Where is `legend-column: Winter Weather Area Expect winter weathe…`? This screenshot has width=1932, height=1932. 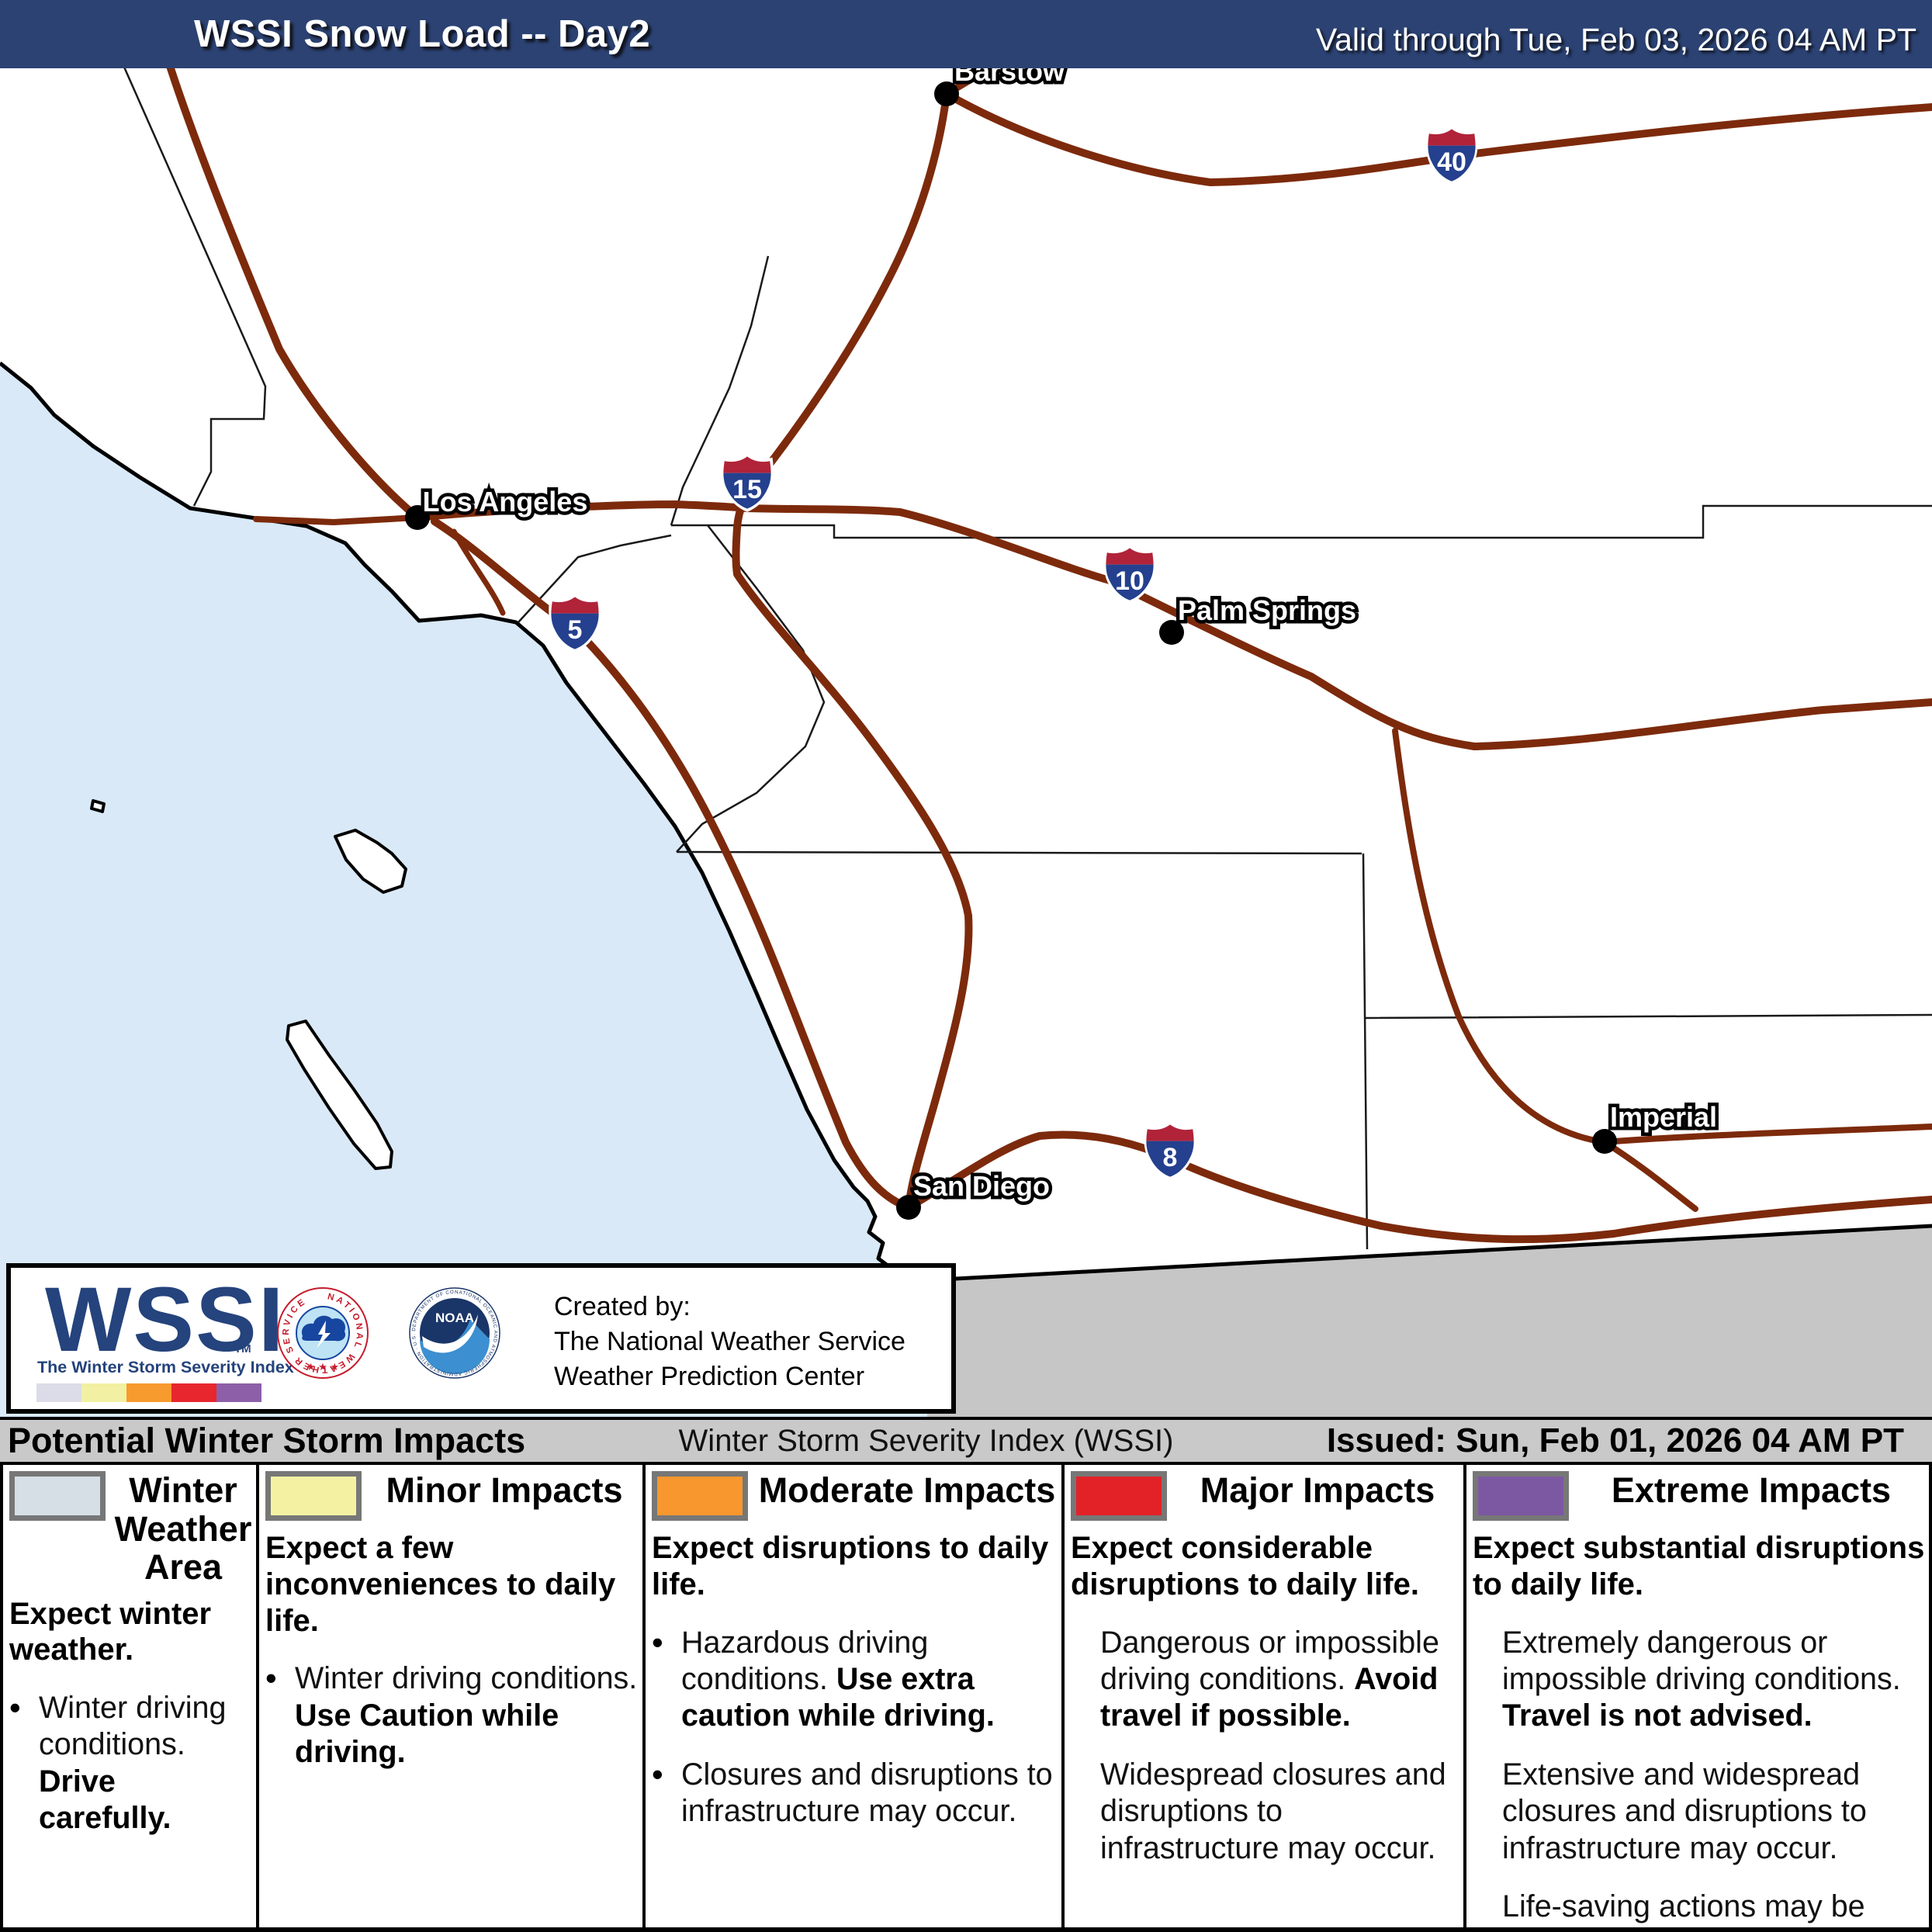
legend-column: Winter Weather Area Expect winter weathe… is located at coordinates (131, 1696).